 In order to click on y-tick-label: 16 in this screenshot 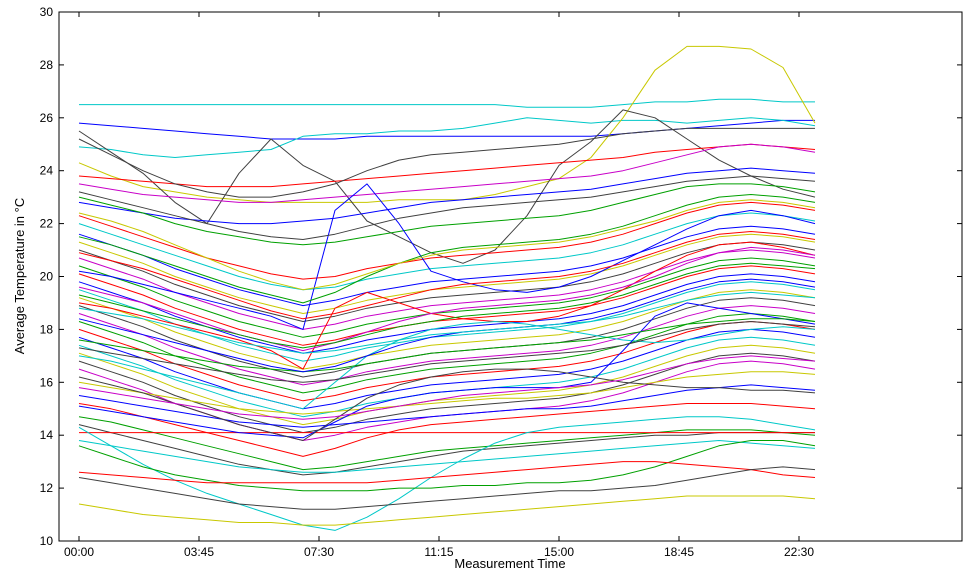, I will do `click(47, 382)`.